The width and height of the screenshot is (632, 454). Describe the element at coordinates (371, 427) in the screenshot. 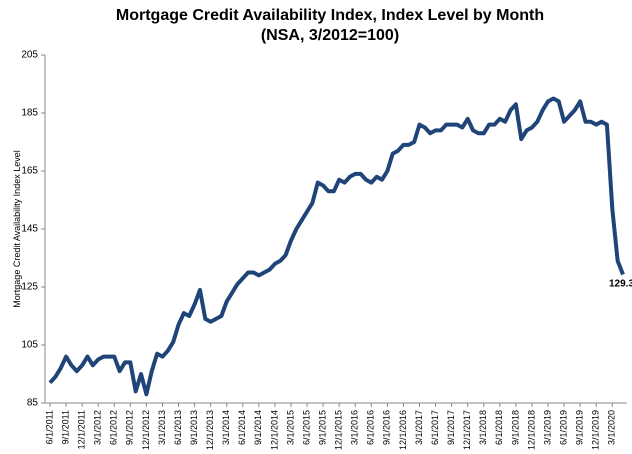

I see `x-tick-label: 6/1/2016` at that location.